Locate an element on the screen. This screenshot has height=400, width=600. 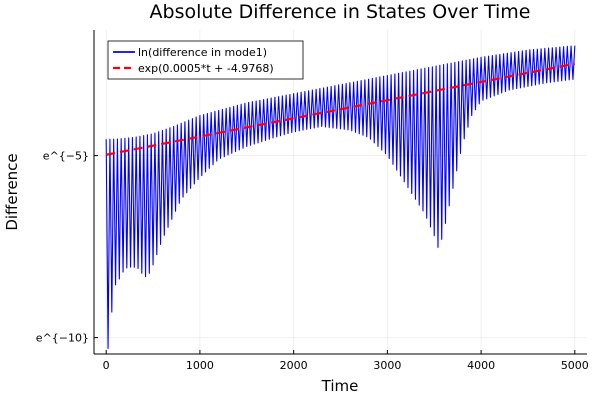
y-axis-label: Difference is located at coordinates (12, 191).